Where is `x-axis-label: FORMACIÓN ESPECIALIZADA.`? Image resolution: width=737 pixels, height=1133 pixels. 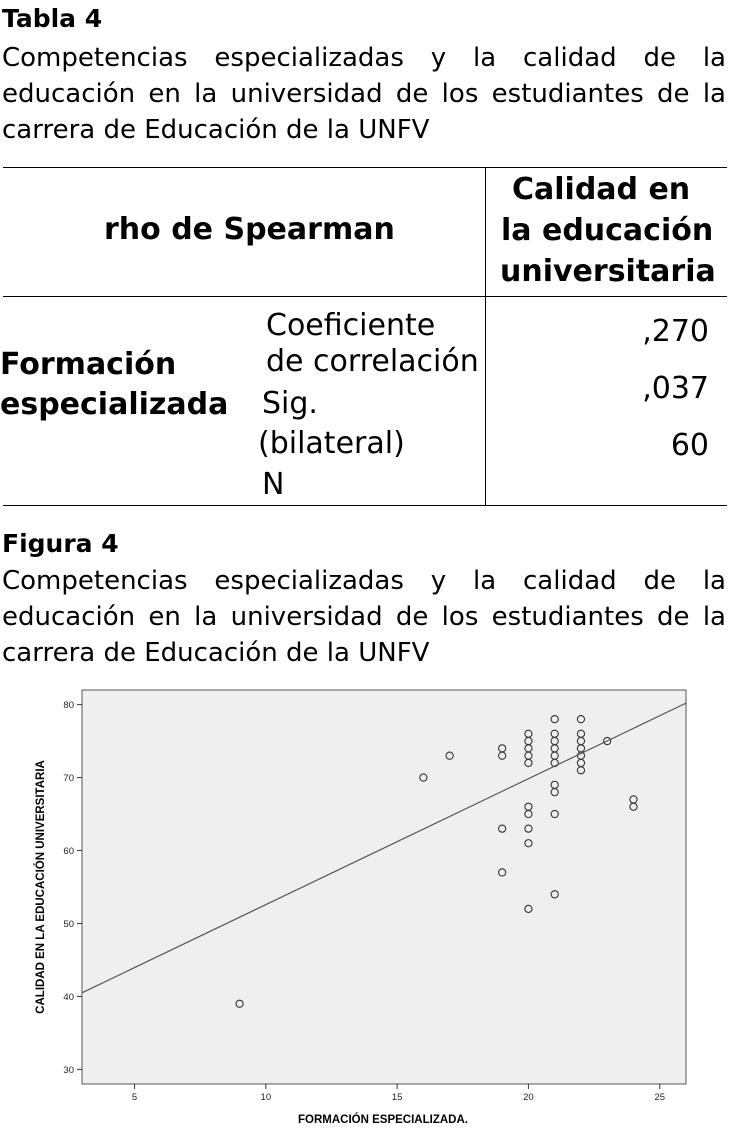 x-axis-label: FORMACIÓN ESPECIALIZADA. is located at coordinates (383, 1119).